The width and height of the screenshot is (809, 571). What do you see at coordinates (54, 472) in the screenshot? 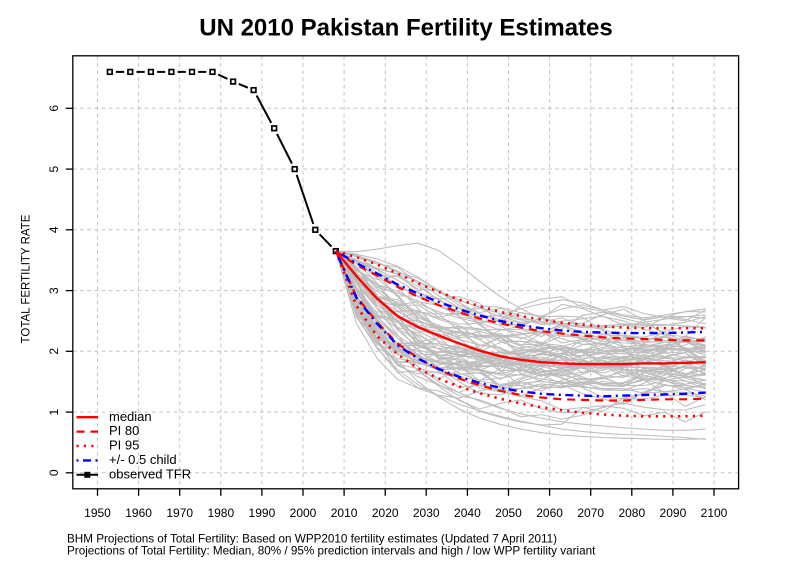
I see `svg-text: 0` at bounding box center [54, 472].